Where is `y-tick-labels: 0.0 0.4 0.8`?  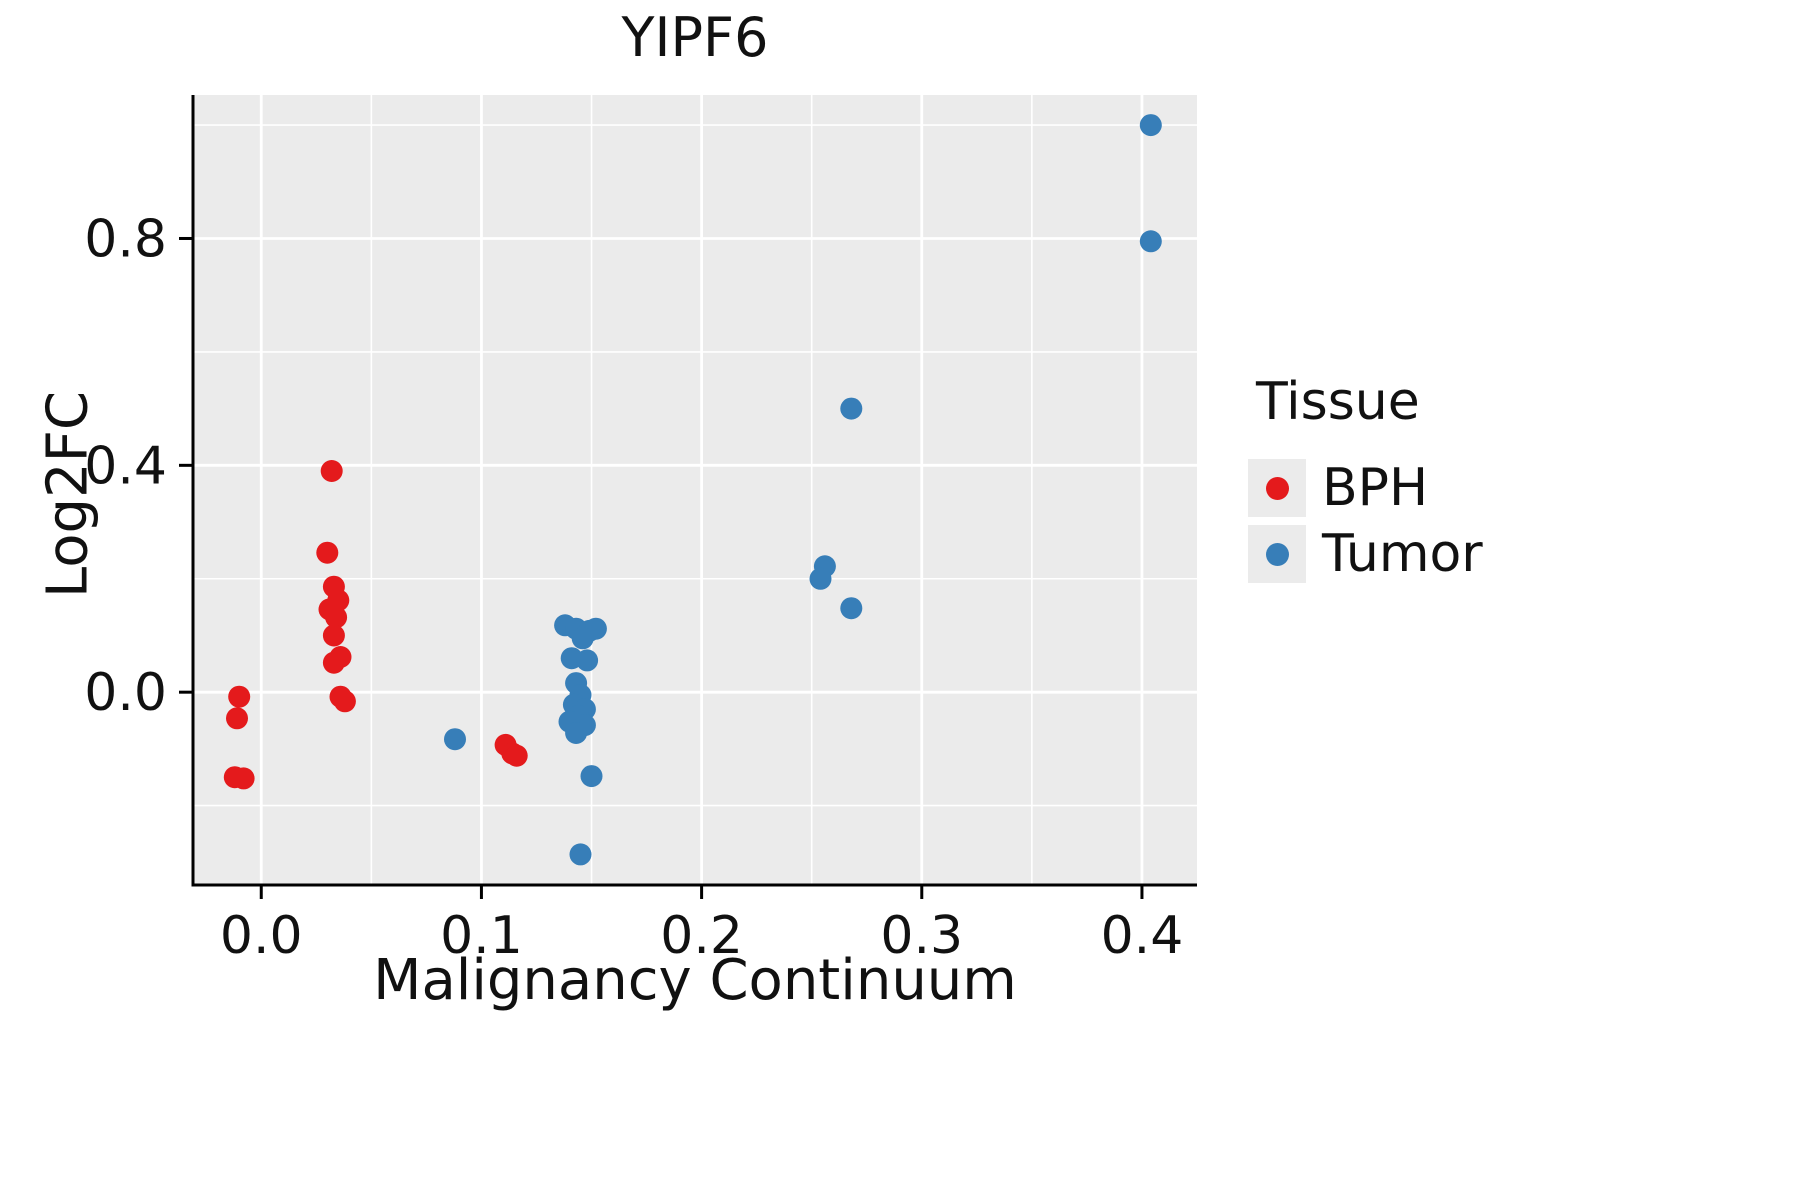
y-tick-labels: 0.0 0.4 0.8 is located at coordinates (125, 466).